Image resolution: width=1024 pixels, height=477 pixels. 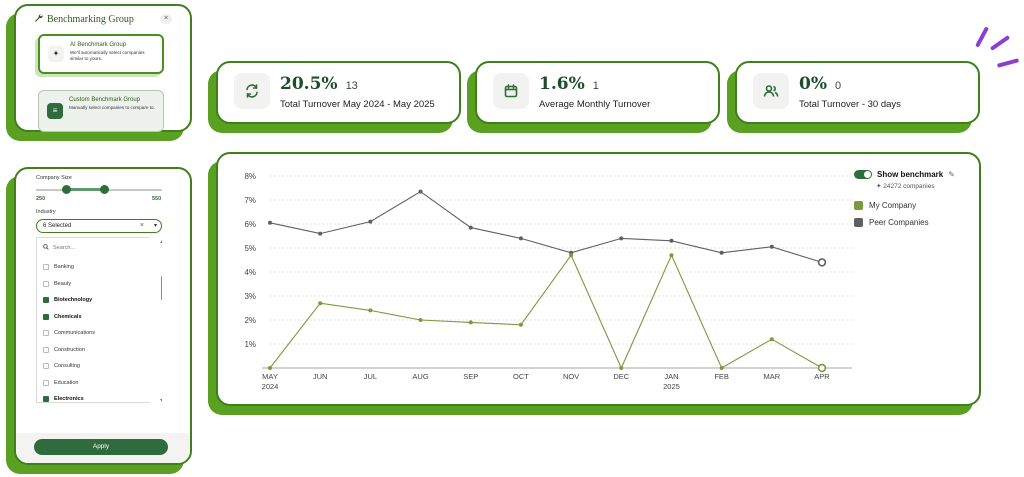 What do you see at coordinates (470, 376) in the screenshot?
I see `x-tick-label: SEP` at bounding box center [470, 376].